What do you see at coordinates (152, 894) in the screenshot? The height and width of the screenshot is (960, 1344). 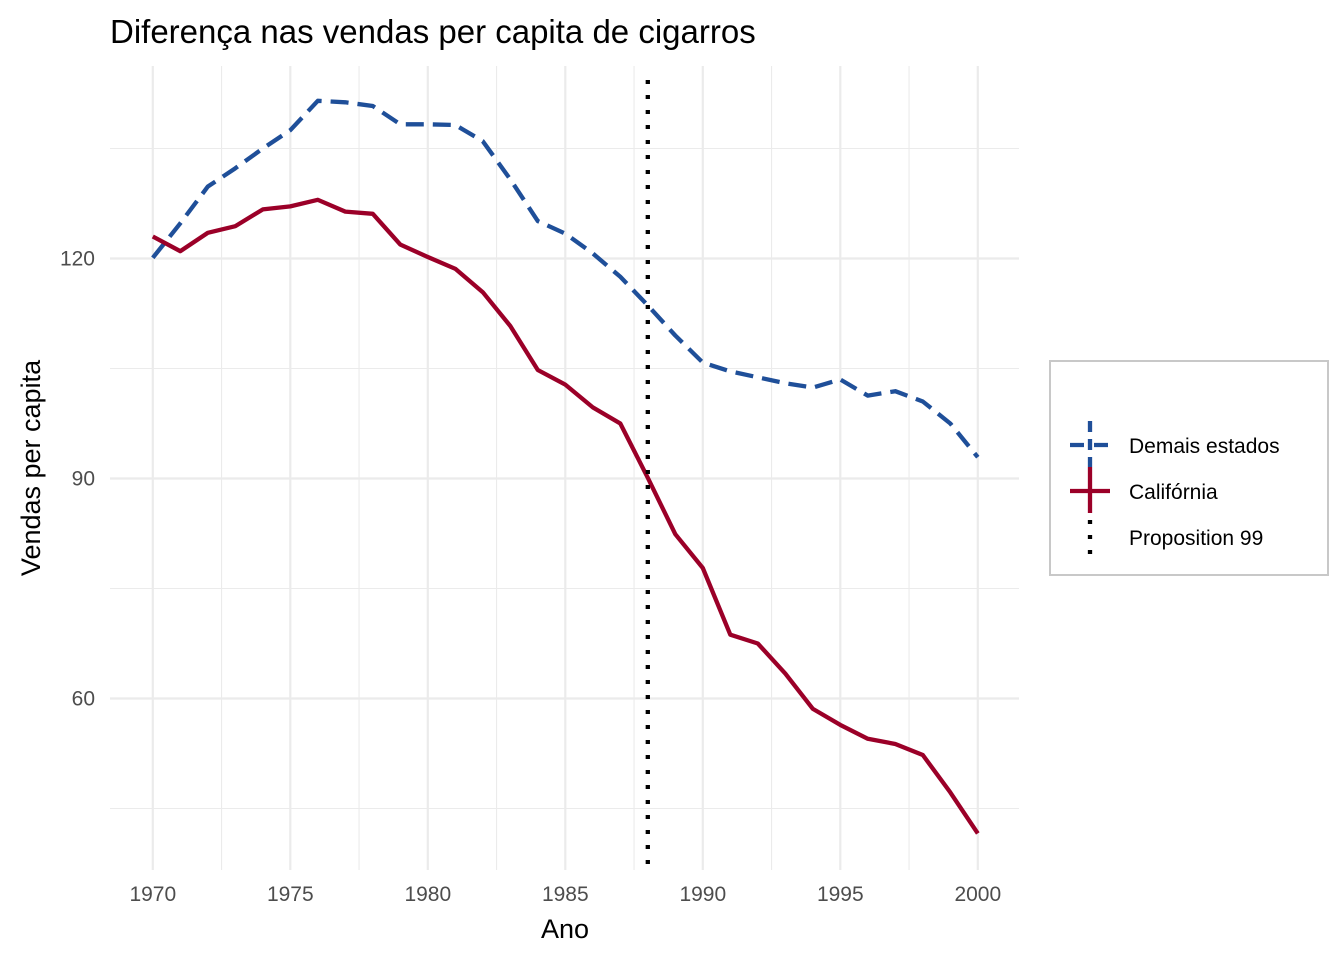 I see `x-tick-label: 1970` at bounding box center [152, 894].